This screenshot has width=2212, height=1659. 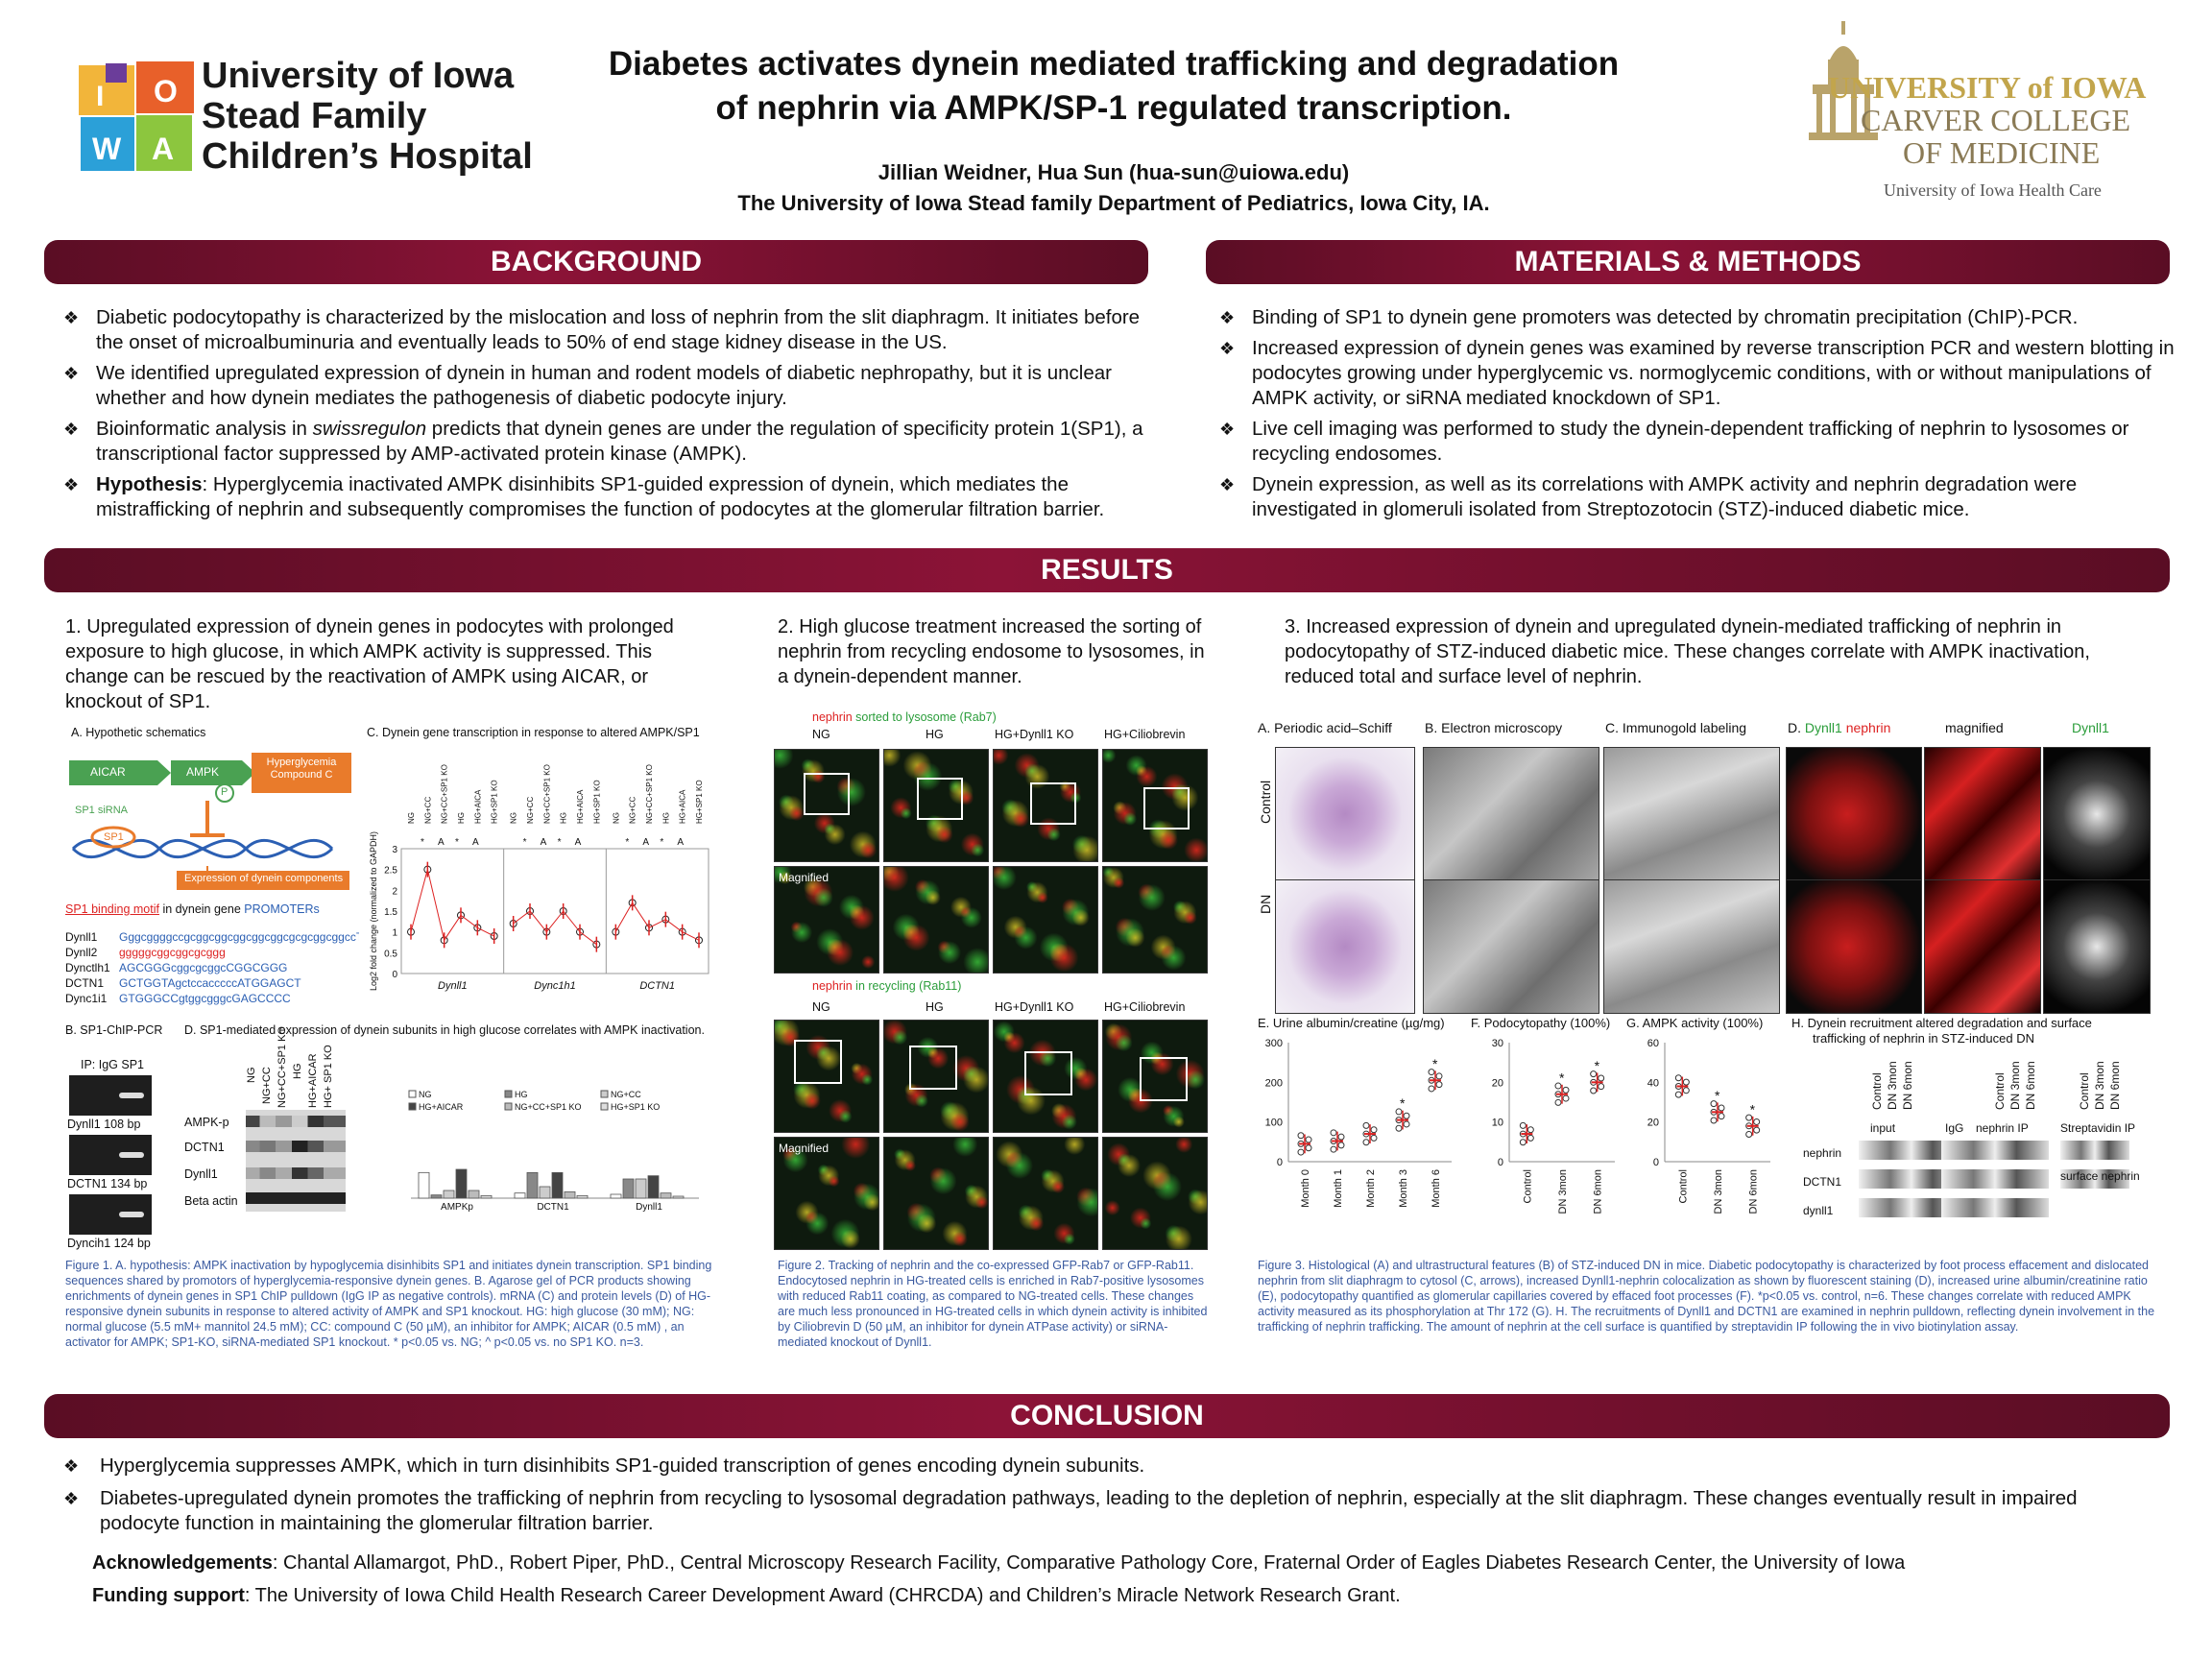 I want to click on seq-row: Dynctlh1 AGCGGGcggcgcggcCGGCGGG, so click(x=176, y=967).